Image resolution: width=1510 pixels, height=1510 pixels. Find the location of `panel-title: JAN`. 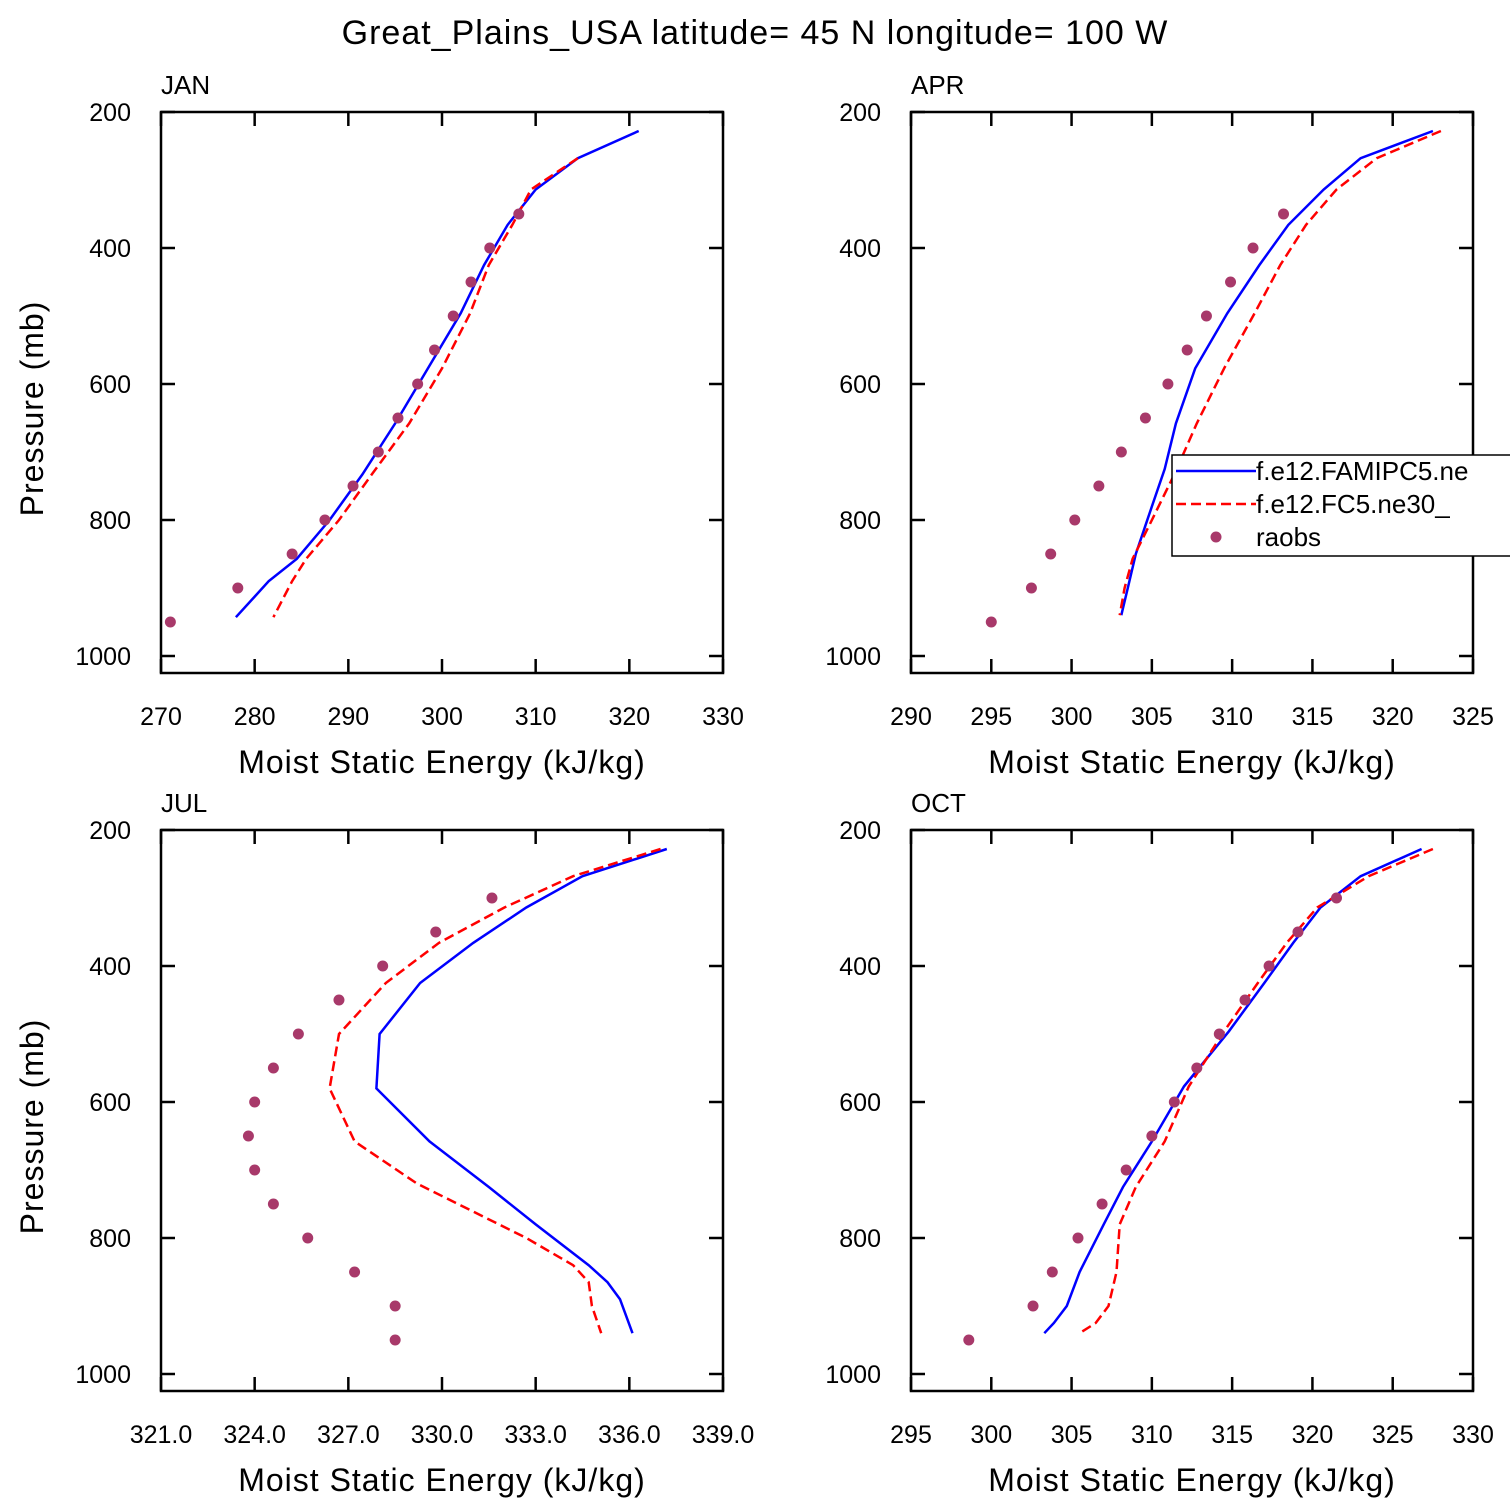

panel-title: JAN is located at coordinates (185, 85).